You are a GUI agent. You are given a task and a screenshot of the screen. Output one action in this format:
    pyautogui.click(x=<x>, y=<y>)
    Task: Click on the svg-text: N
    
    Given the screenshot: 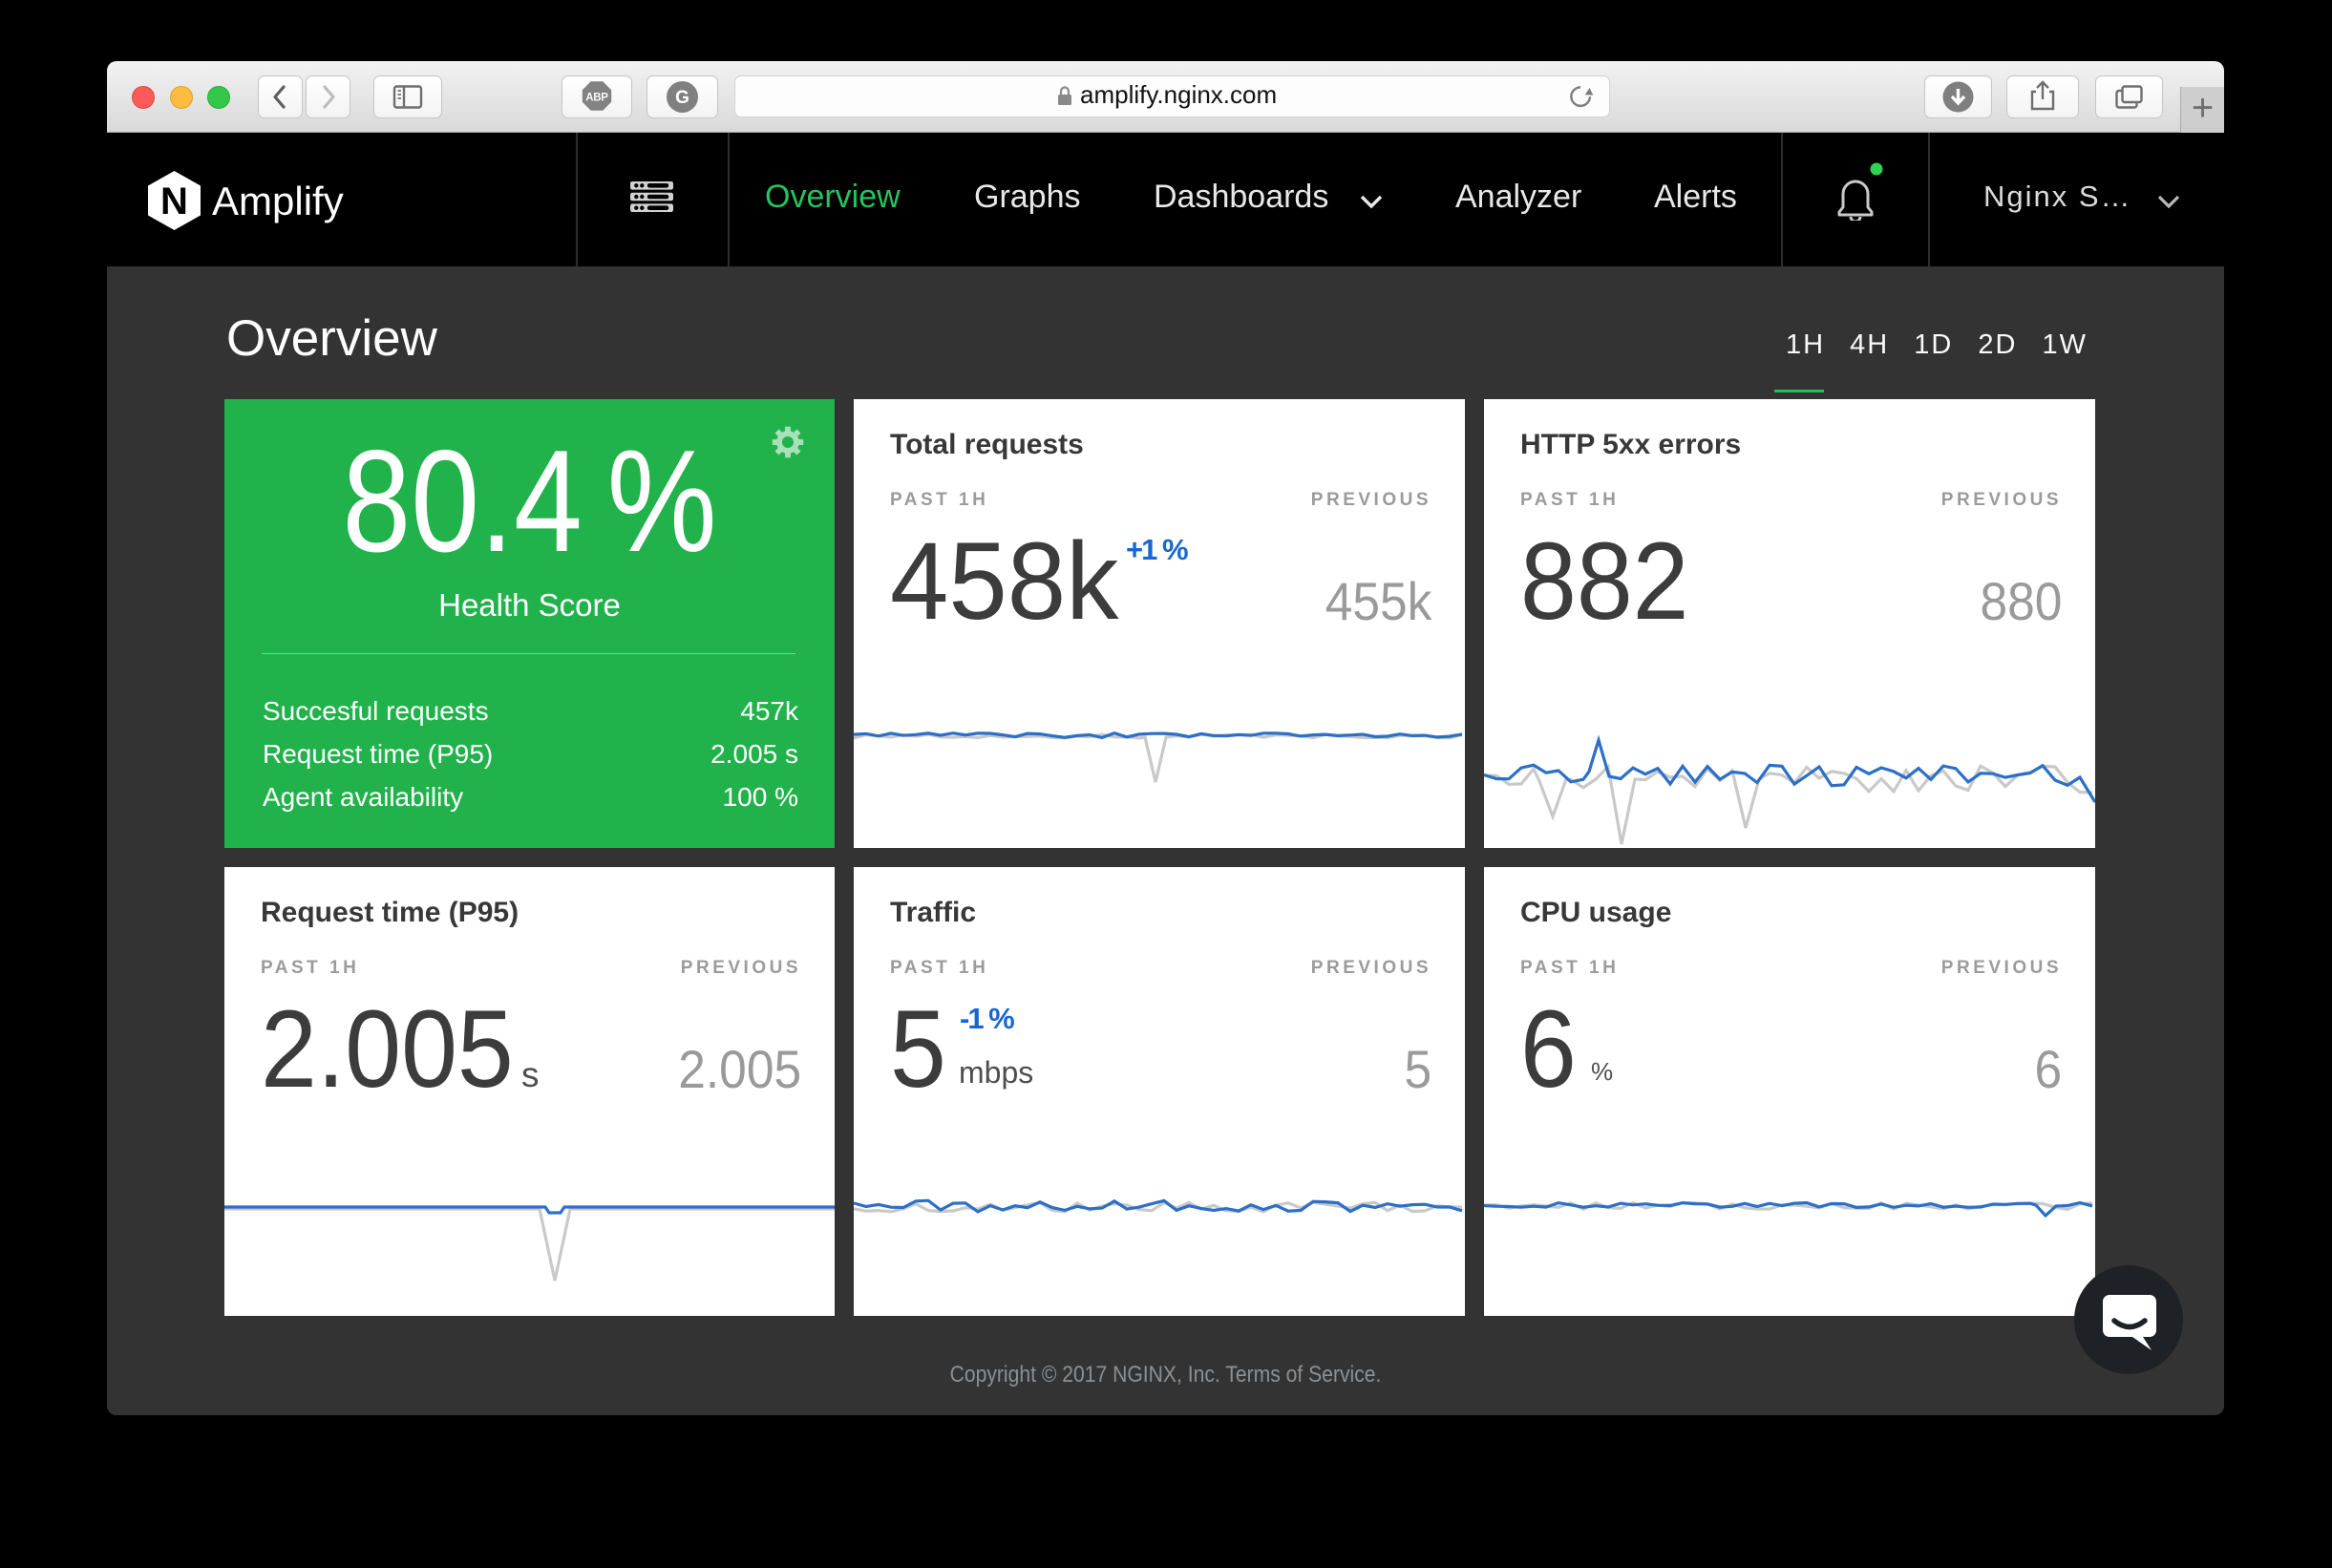 What is the action you would take?
    pyautogui.click(x=174, y=201)
    